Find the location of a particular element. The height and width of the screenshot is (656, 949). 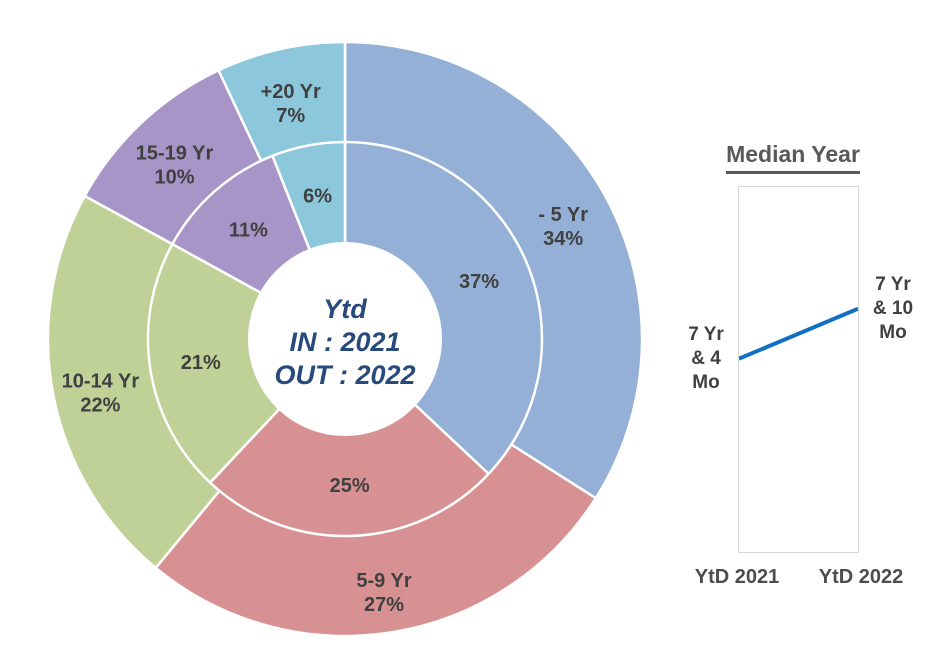

median-trend-svg is located at coordinates (798, 333).